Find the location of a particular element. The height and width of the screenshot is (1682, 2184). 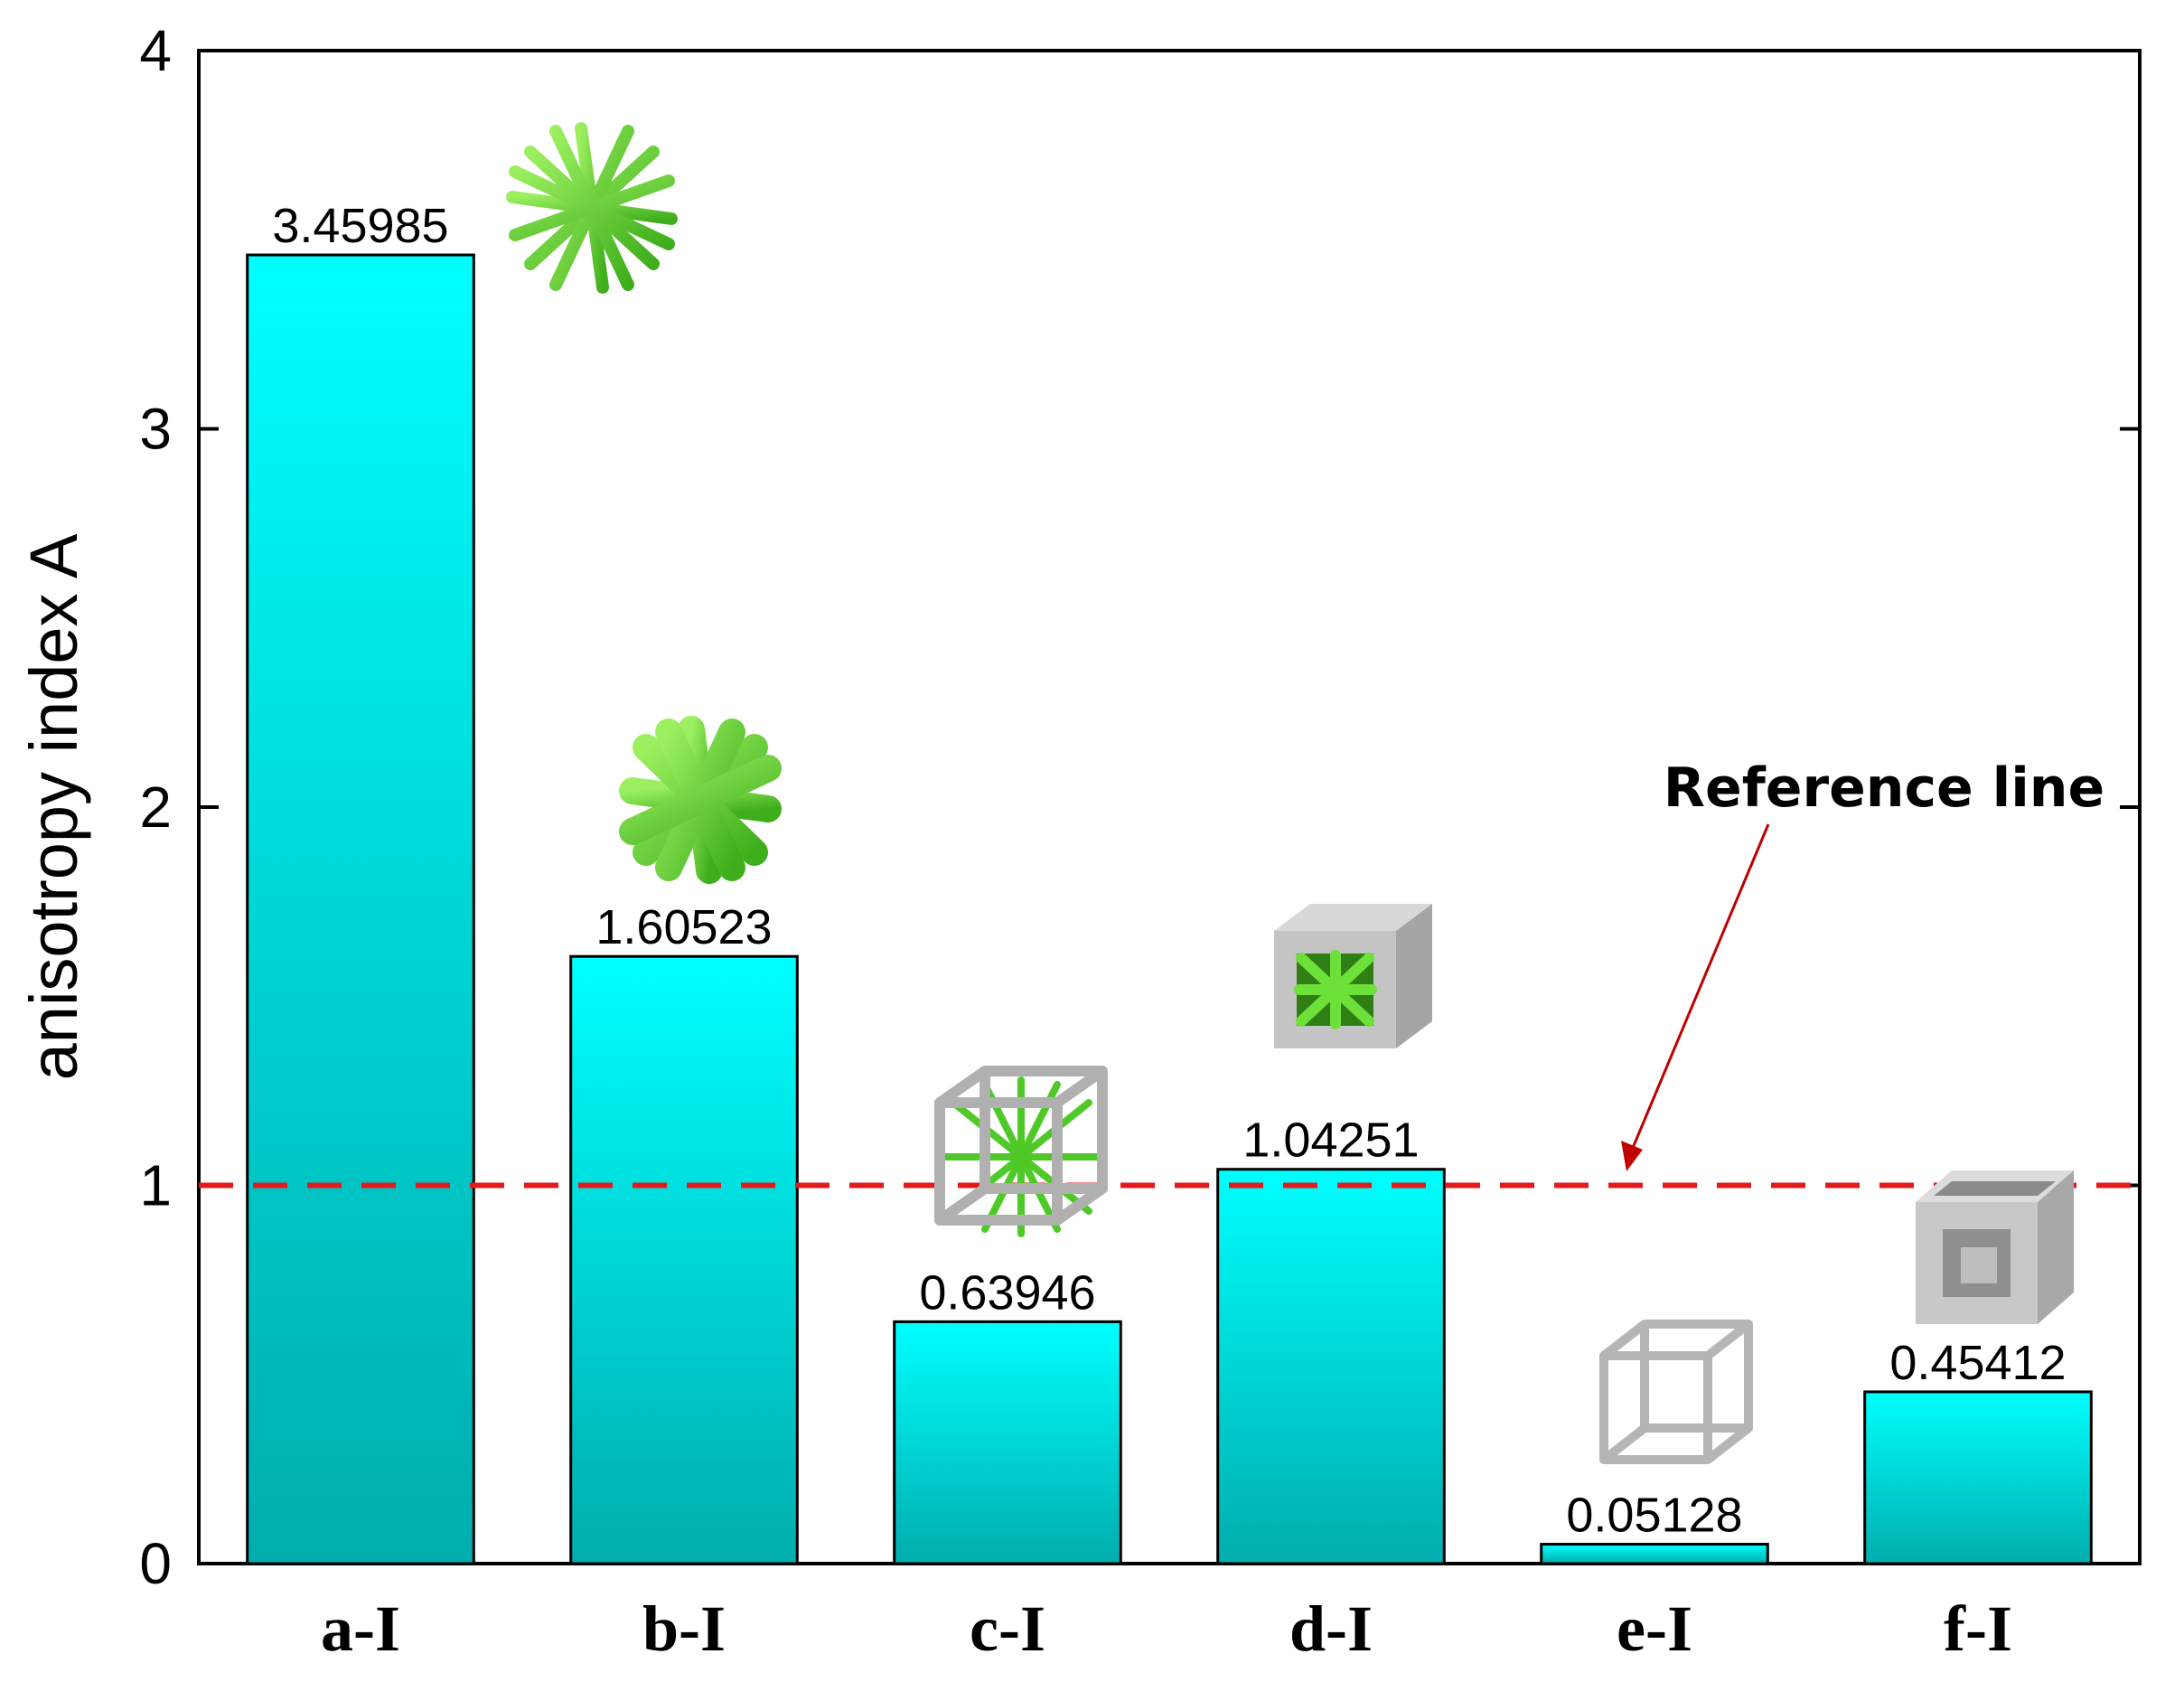

value-label-c-I: 0.63946 is located at coordinates (1007, 1293).